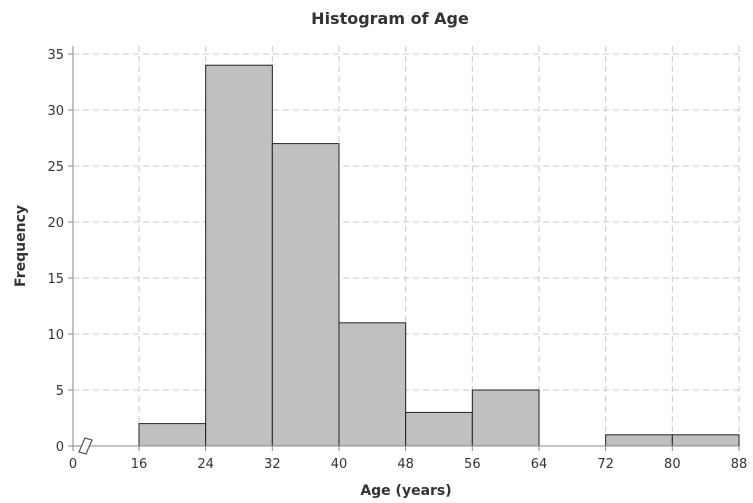  Describe the element at coordinates (55, 223) in the screenshot. I see `y-tick-label: 20` at that location.